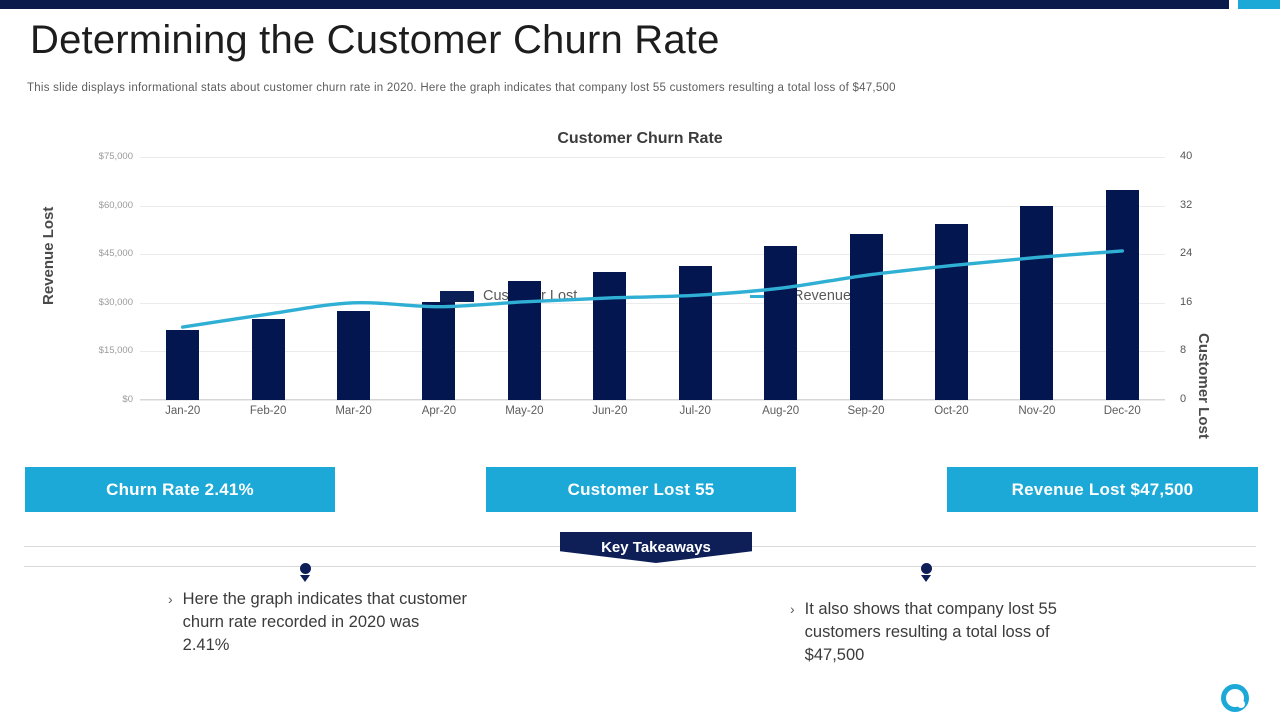 The height and width of the screenshot is (720, 1280). What do you see at coordinates (115, 254) in the screenshot?
I see `left-axis-tick: $45,000` at bounding box center [115, 254].